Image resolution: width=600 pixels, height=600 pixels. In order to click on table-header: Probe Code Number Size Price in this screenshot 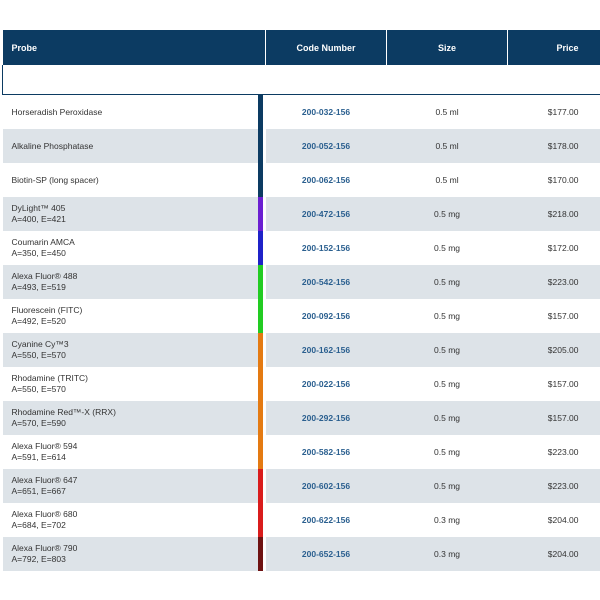, I will do `click(301, 47)`.